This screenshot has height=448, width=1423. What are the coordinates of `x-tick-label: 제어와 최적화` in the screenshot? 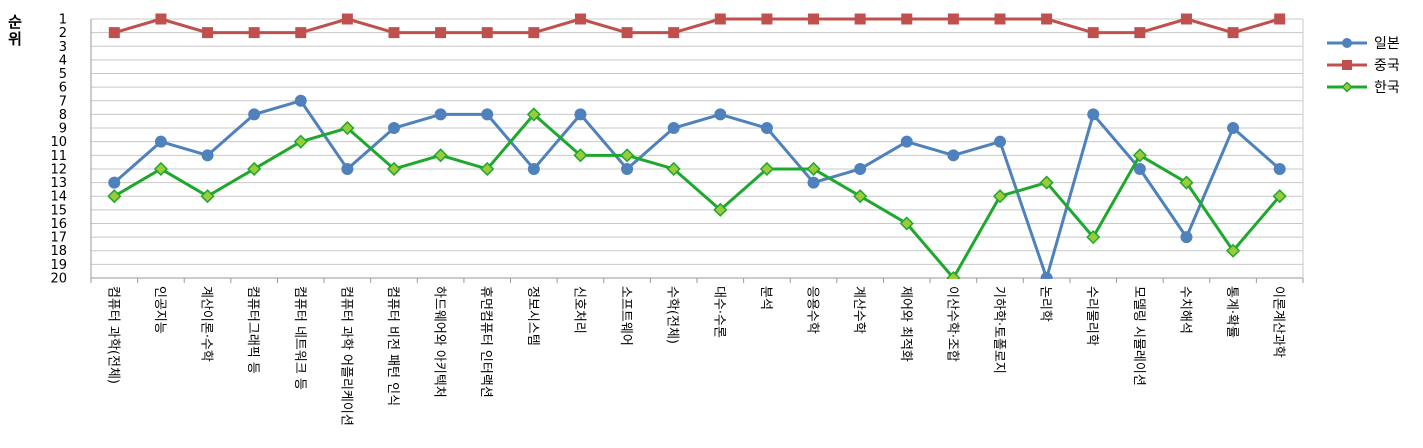 It's located at (905, 324).